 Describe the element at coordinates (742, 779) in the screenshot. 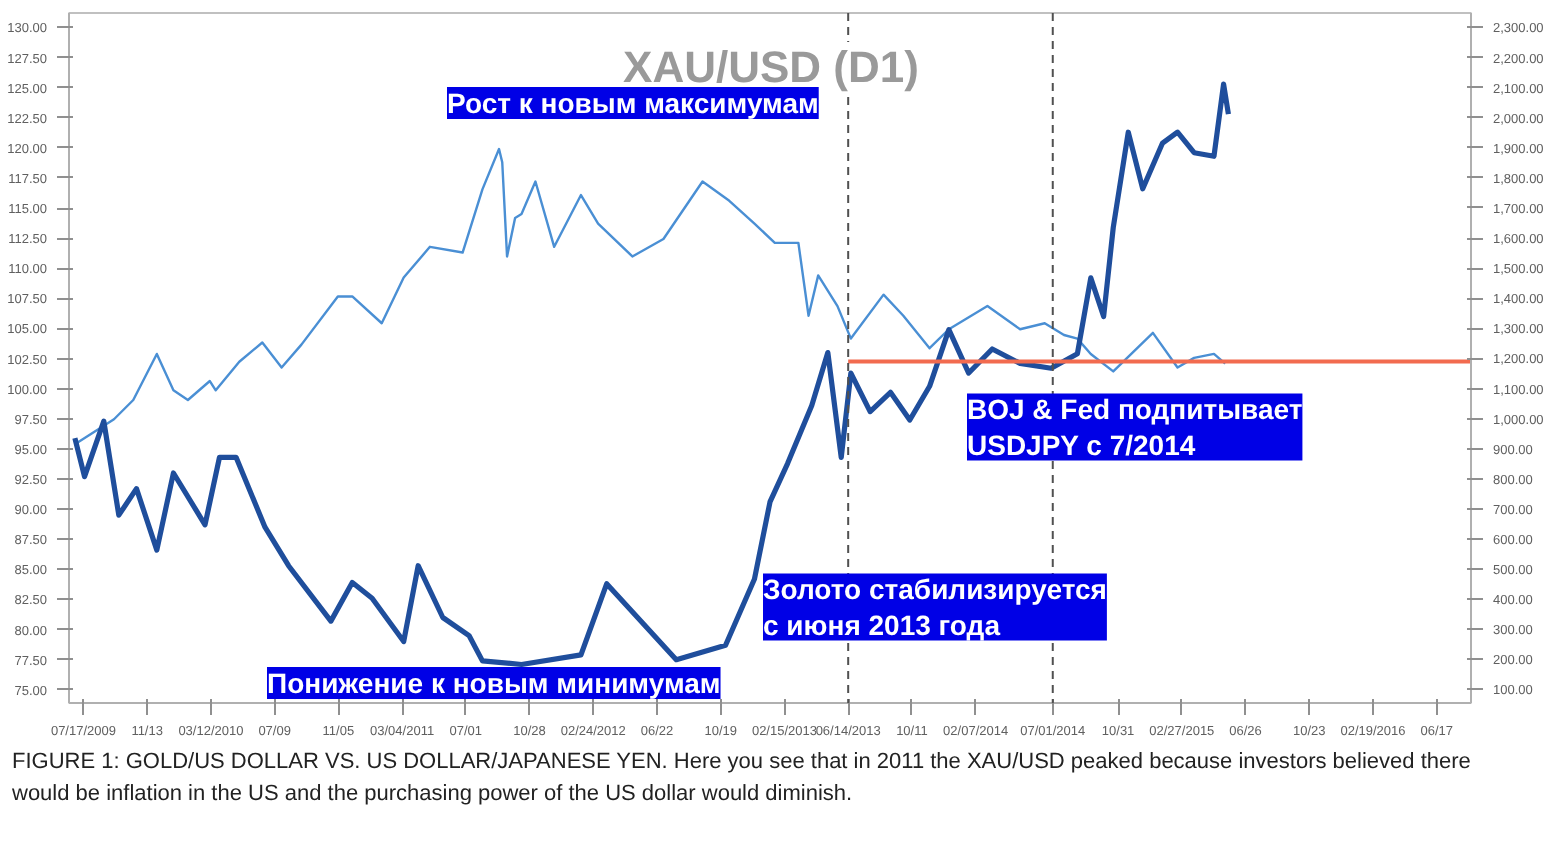

I see `caption: FIGURE 1: GOLD/US DOLLAR VS. US DOLLAR/JAPANESE YEN. Here you see that in 2011 the XAU/USD peaked because investors believed there would be inflation in the US and the purchasing power of the US dollar would diminish.` at that location.